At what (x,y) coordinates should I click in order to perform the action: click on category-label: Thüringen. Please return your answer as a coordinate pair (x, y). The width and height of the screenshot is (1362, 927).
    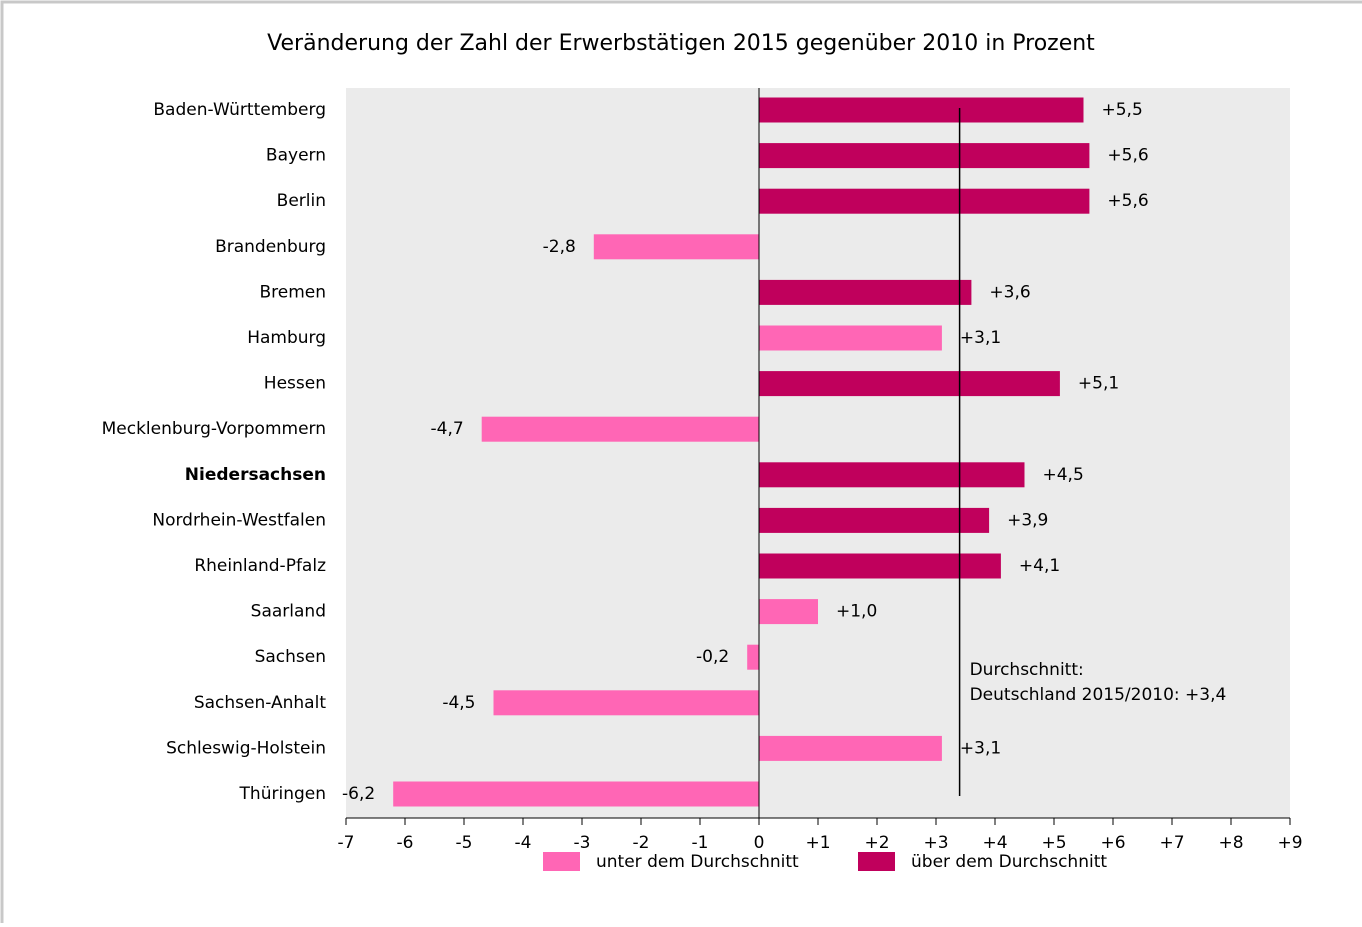
    Looking at the image, I should click on (282, 794).